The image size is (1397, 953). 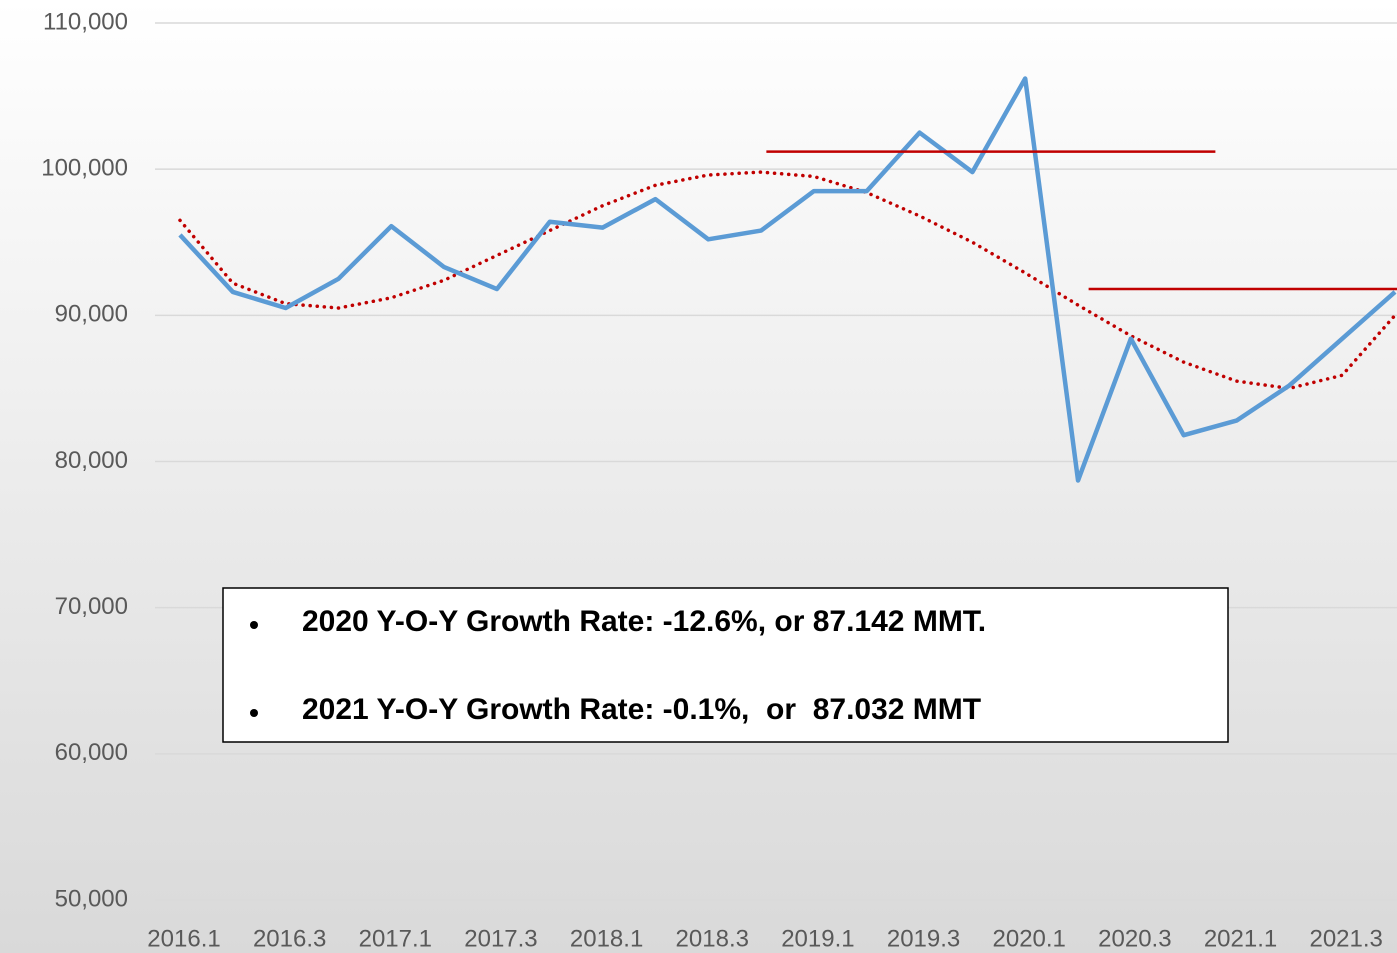 What do you see at coordinates (91, 898) in the screenshot?
I see `y-tick-label: 50,000` at bounding box center [91, 898].